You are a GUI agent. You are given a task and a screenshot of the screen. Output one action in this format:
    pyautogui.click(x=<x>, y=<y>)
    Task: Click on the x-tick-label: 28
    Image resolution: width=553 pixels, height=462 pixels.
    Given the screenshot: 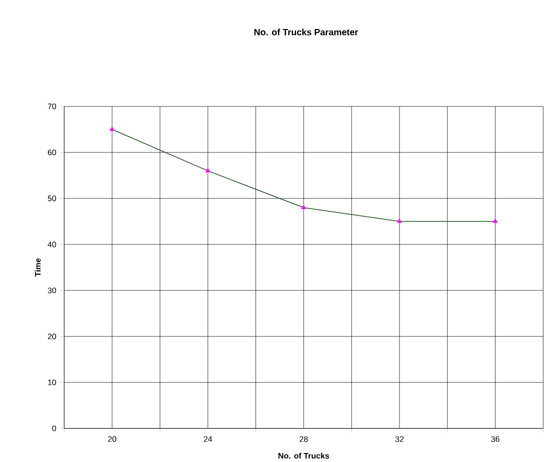 What is the action you would take?
    pyautogui.click(x=304, y=439)
    